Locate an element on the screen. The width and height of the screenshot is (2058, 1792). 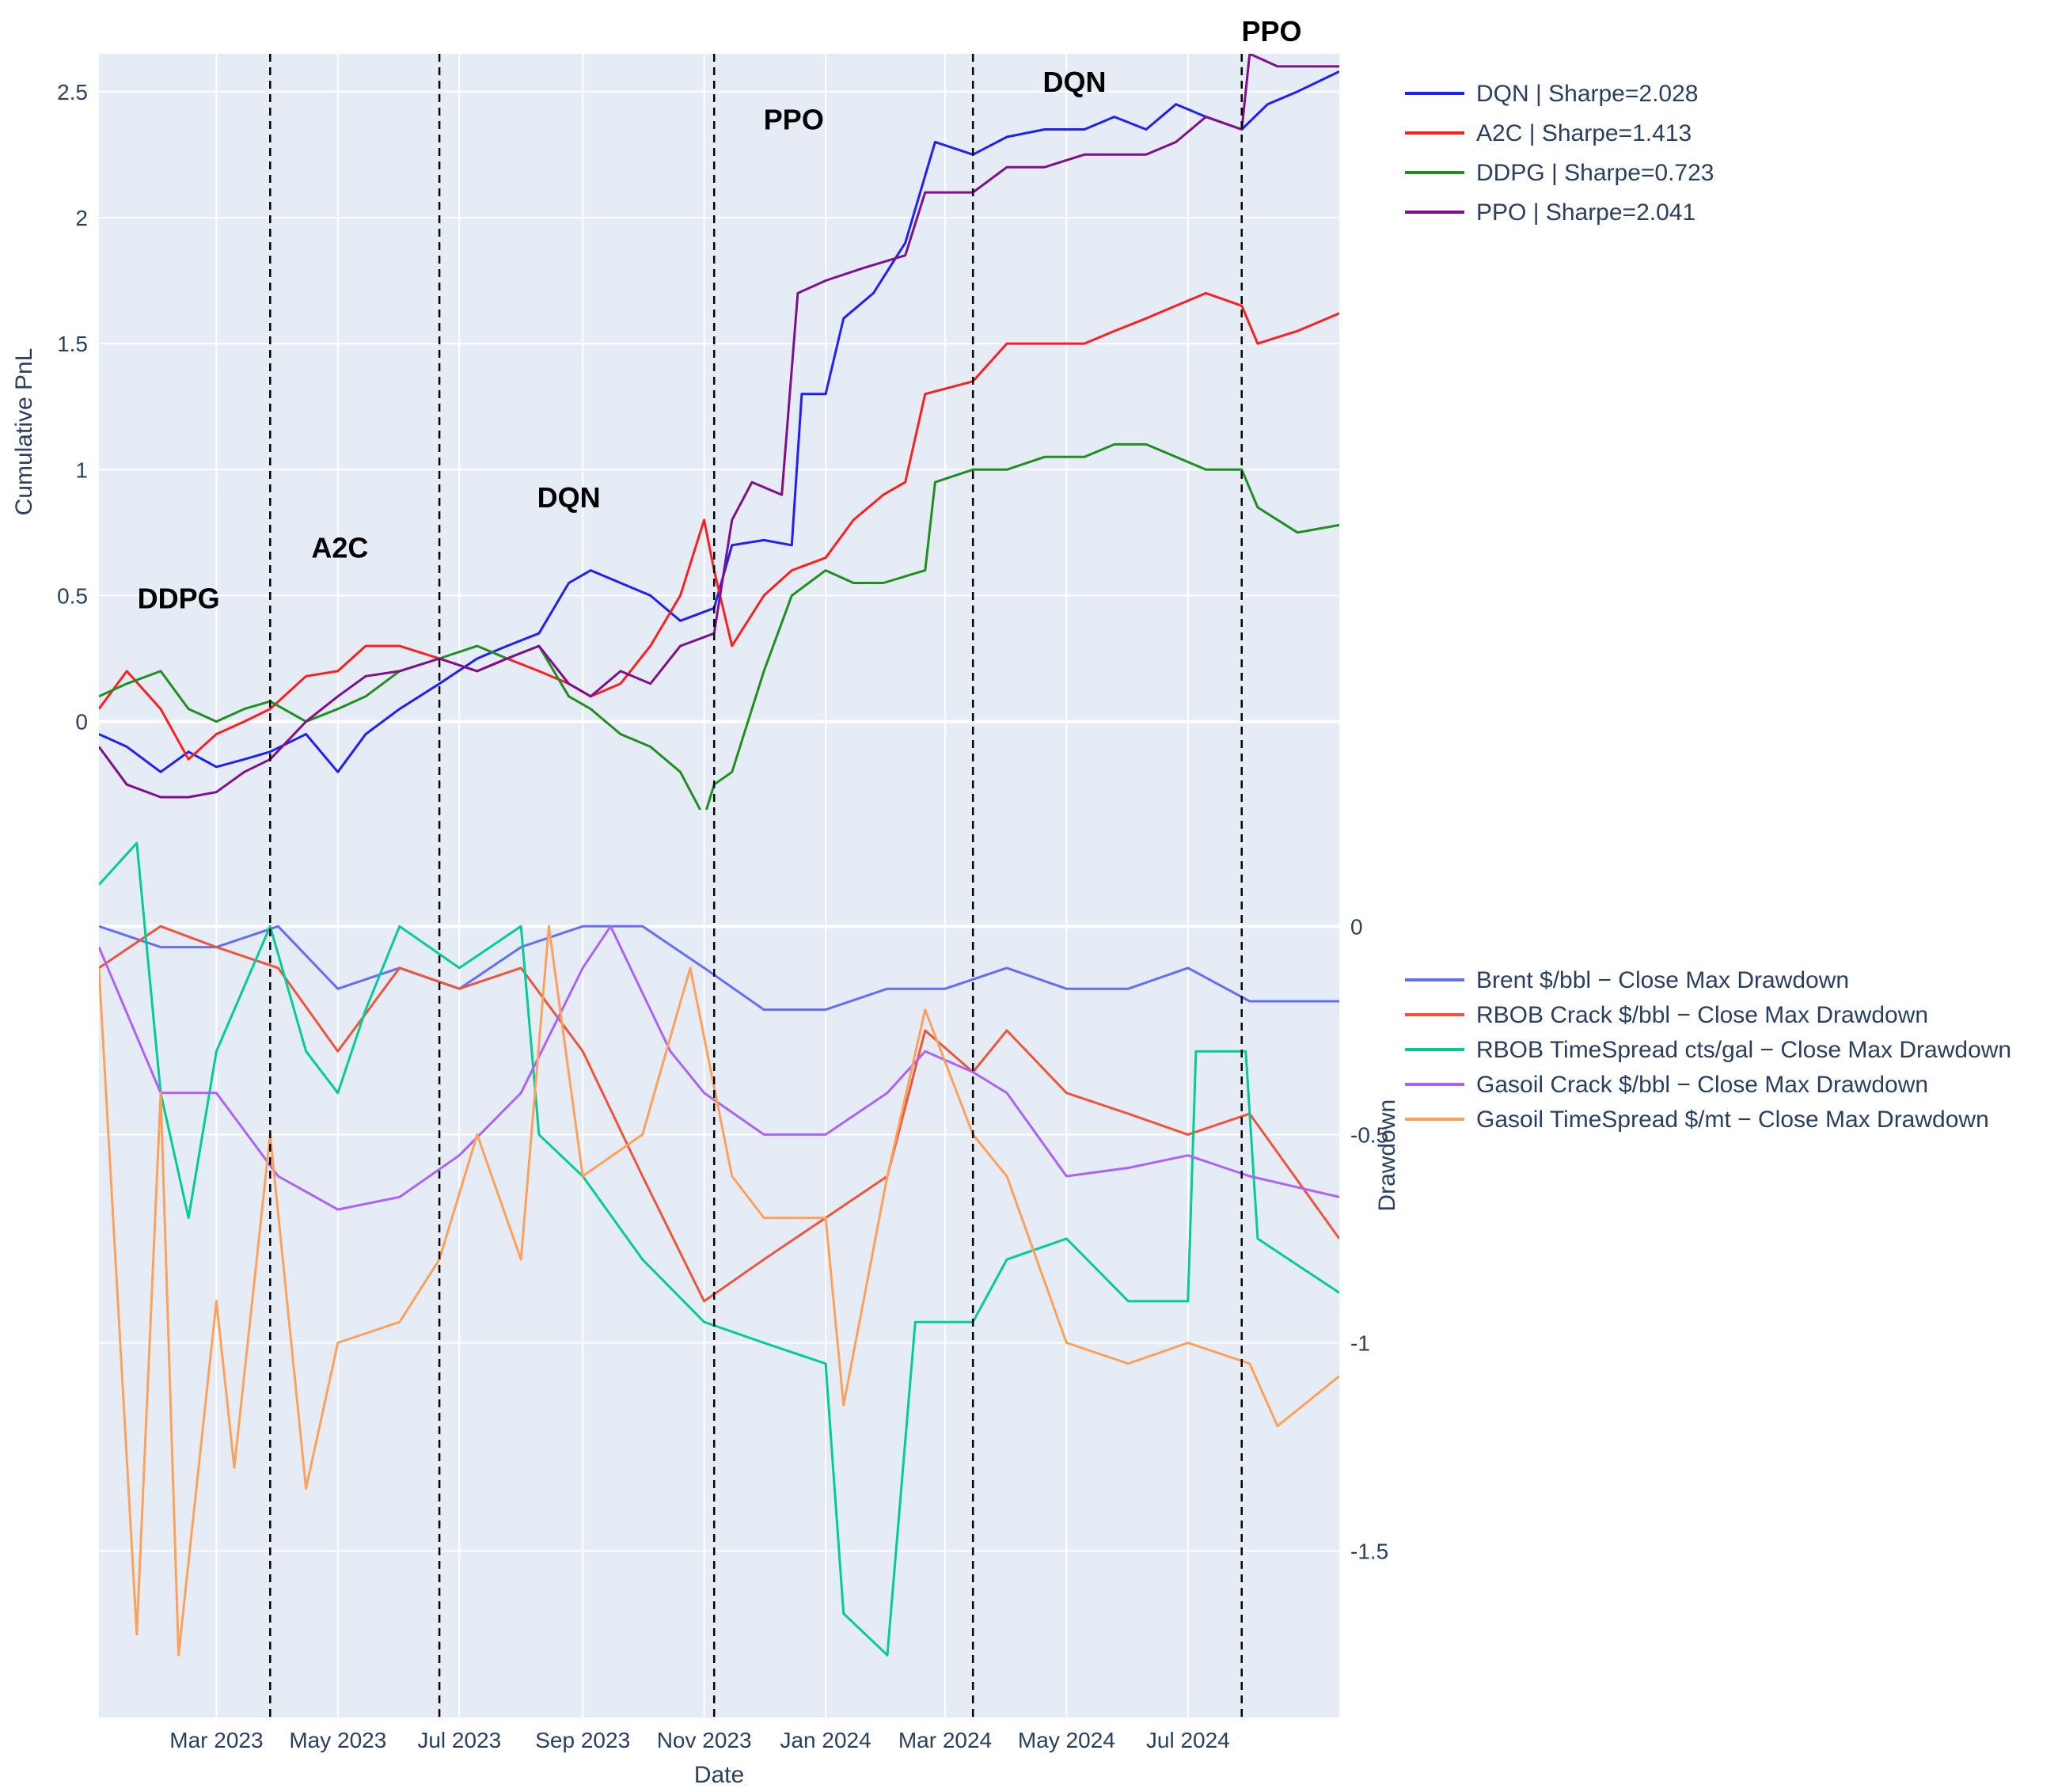
x-tick-label: Nov 2023 is located at coordinates (704, 1740).